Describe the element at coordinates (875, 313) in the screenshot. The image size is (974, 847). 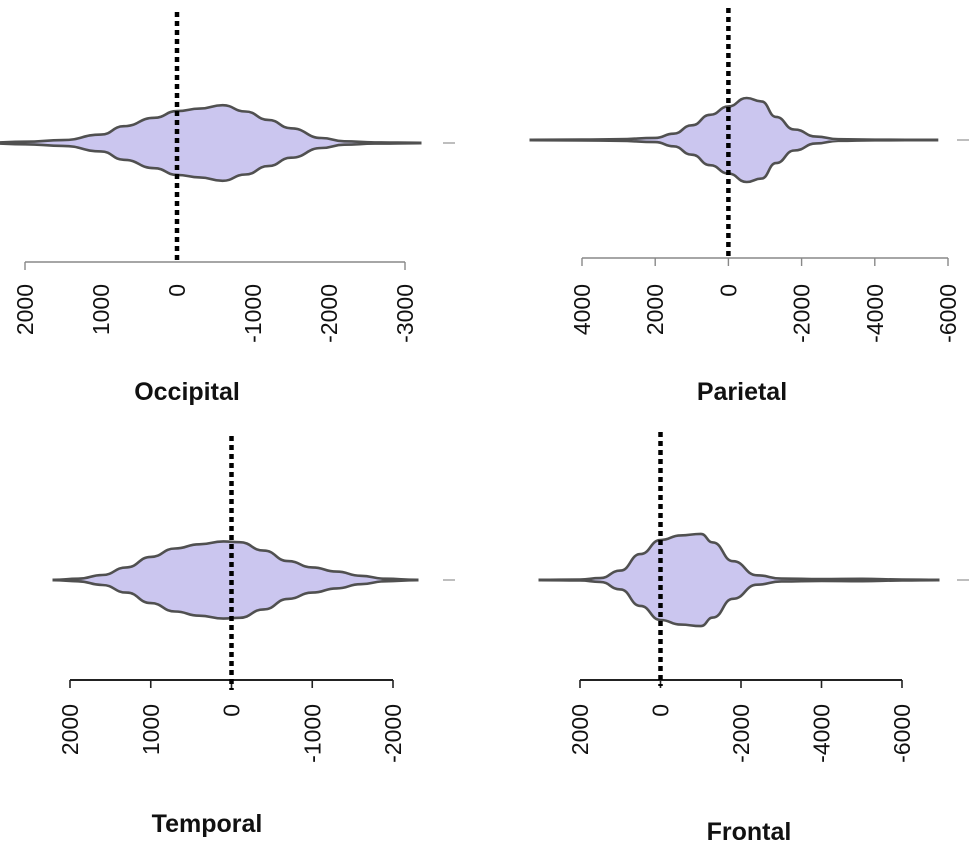
I see `parietal-tick-label-4: -4000` at that location.